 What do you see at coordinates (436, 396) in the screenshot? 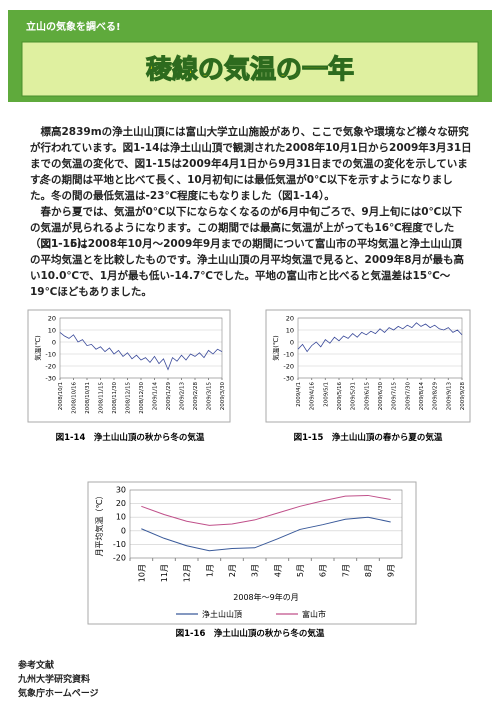
I see `x-tick-label: 2009/8/29` at bounding box center [436, 396].